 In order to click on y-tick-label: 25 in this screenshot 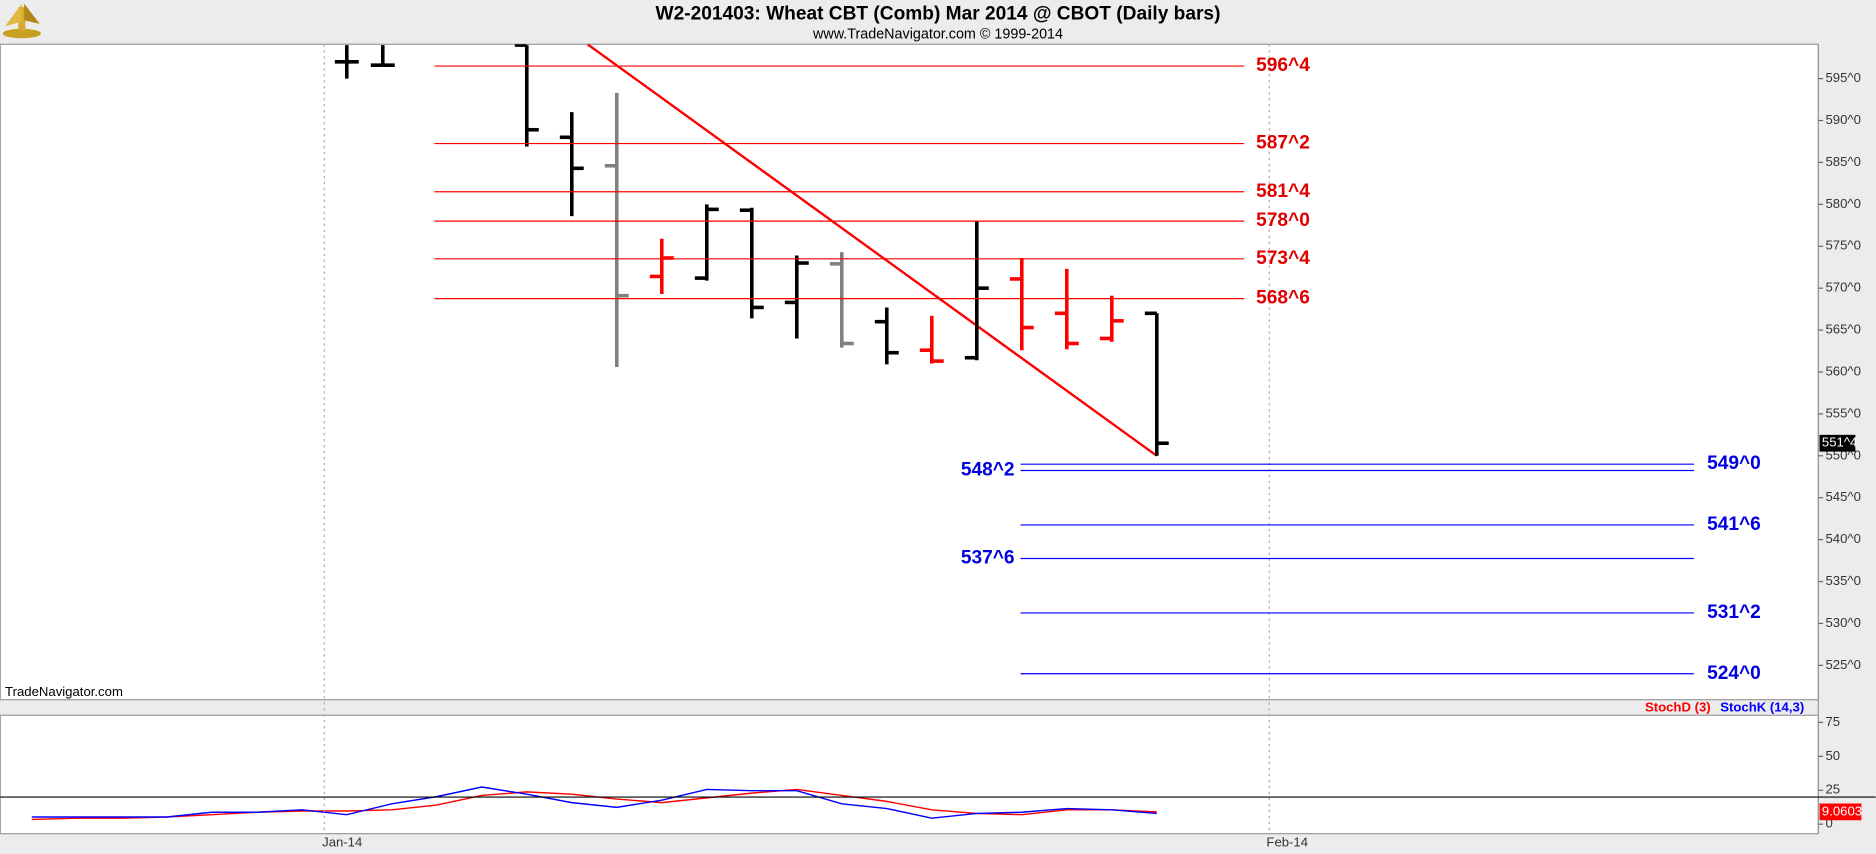, I will do `click(1832, 789)`.